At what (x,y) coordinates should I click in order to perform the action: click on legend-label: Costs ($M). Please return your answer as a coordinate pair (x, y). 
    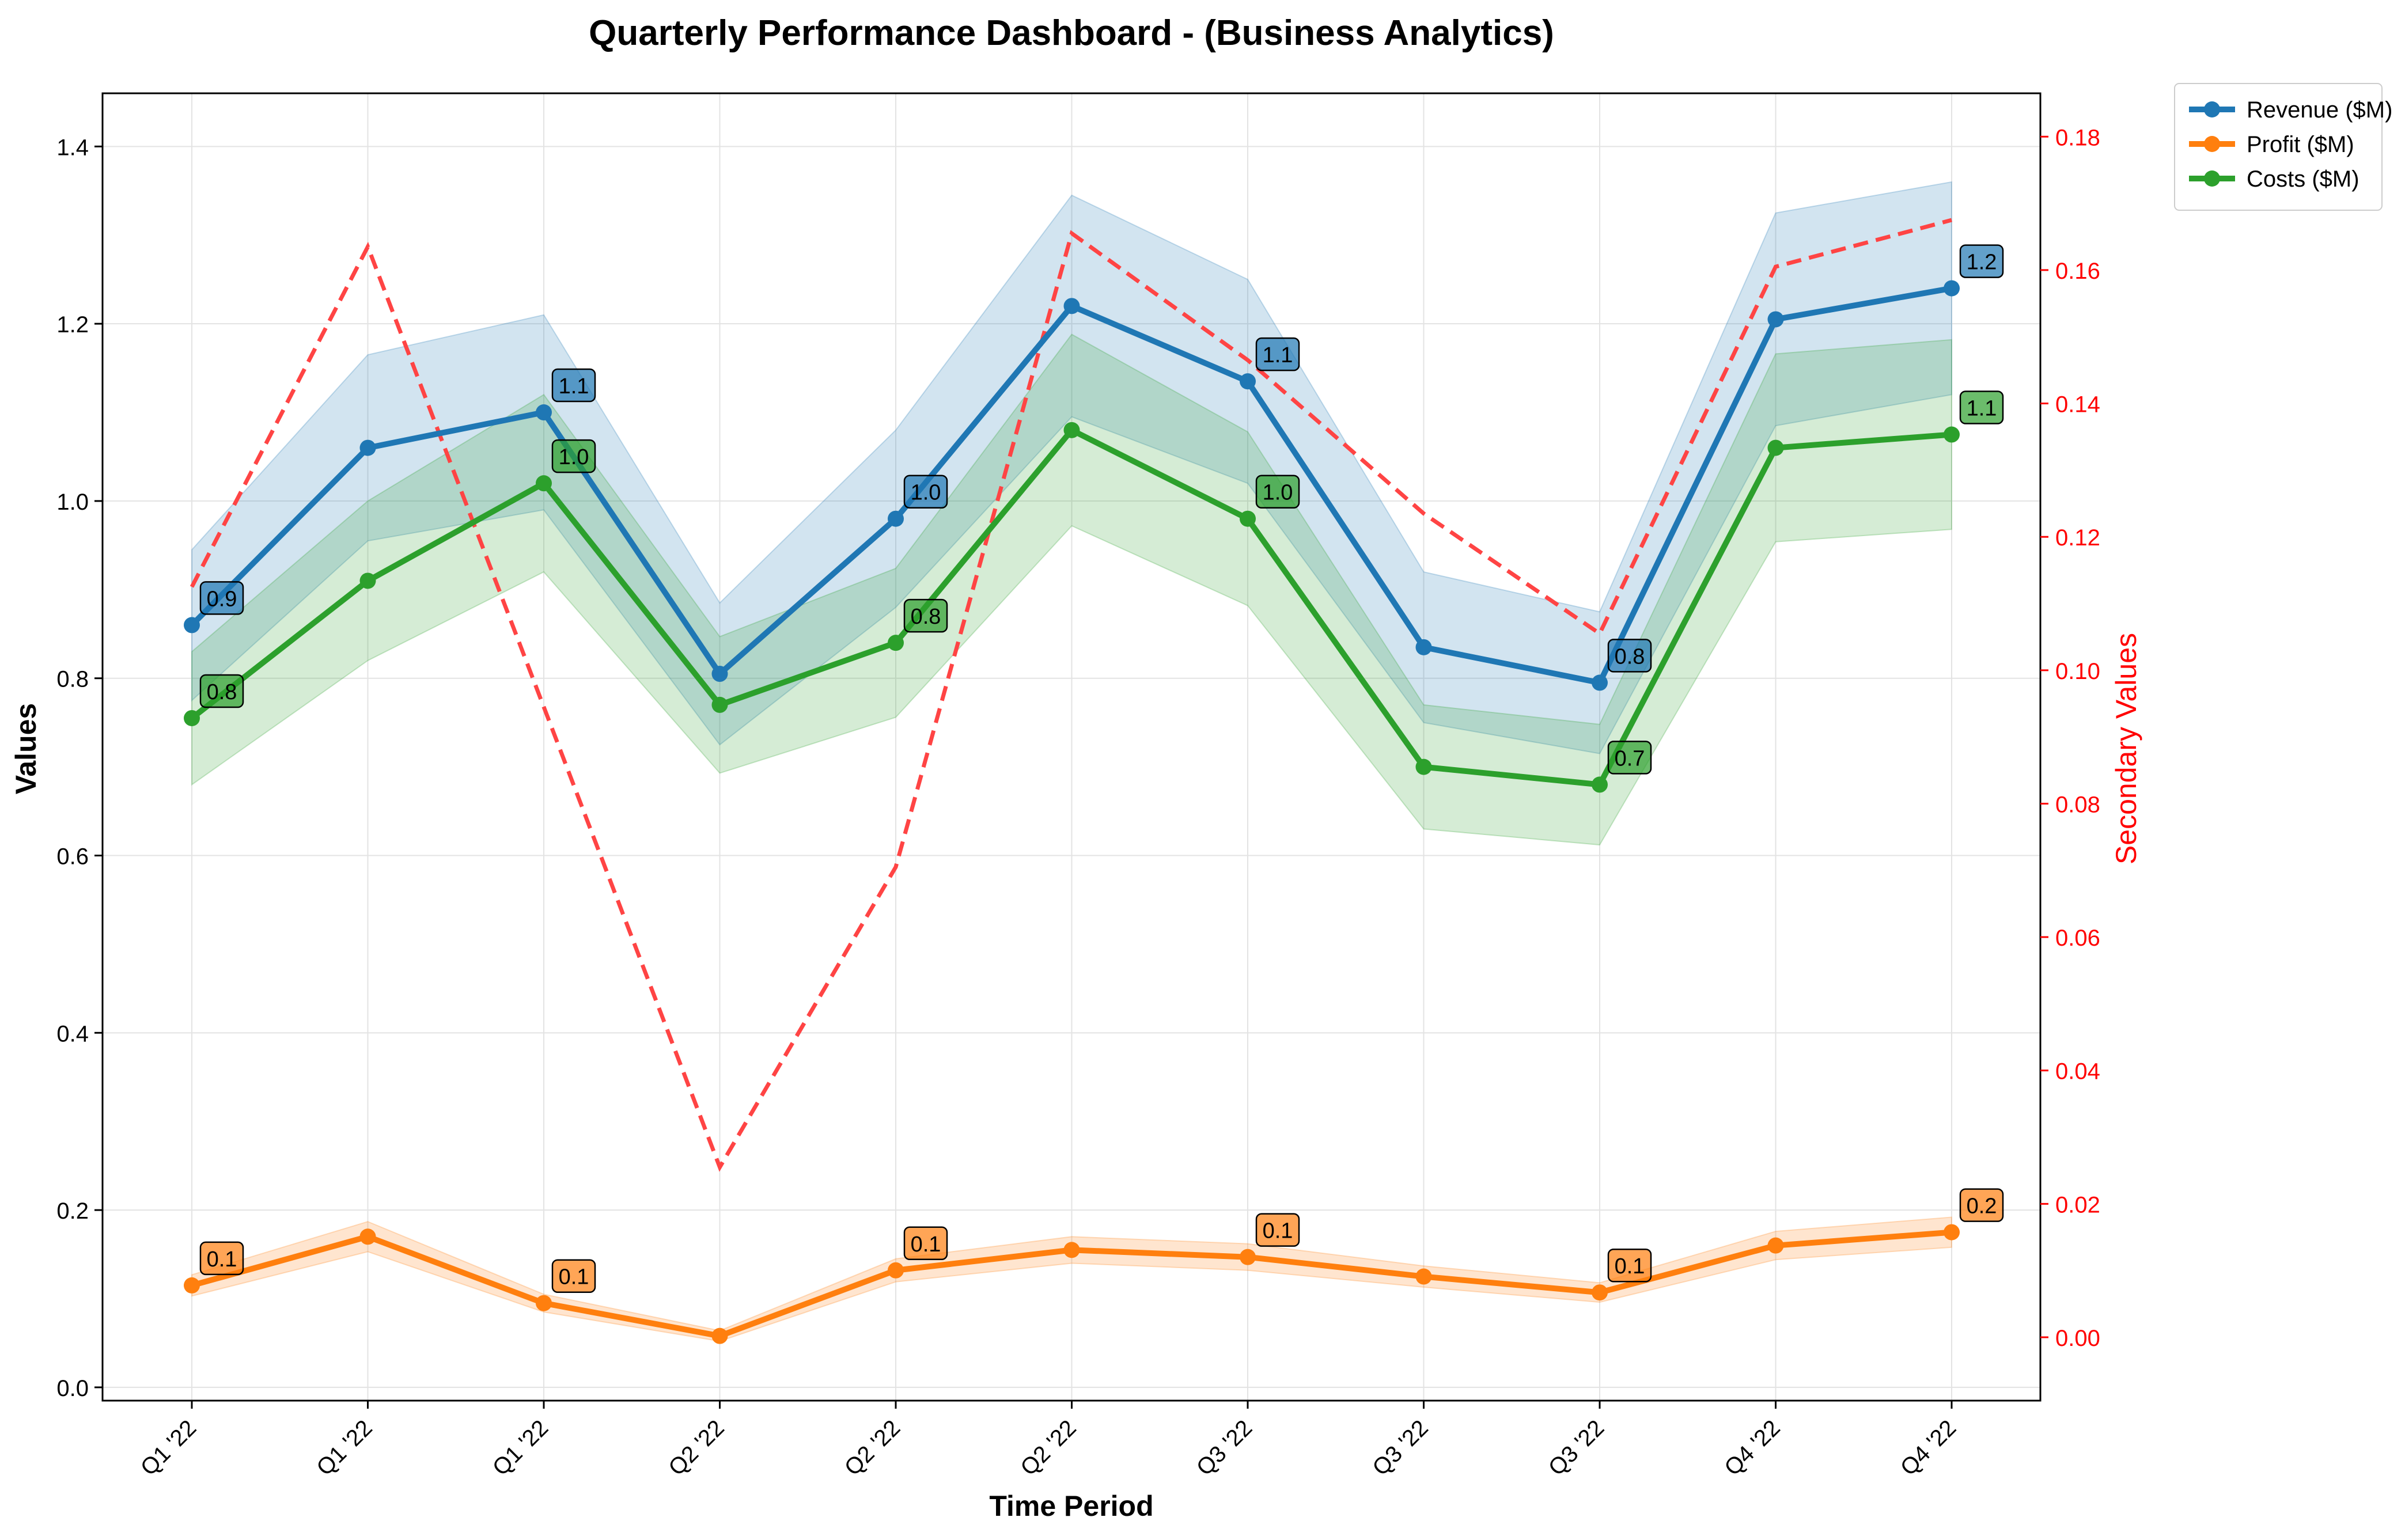
    Looking at the image, I should click on (2303, 179).